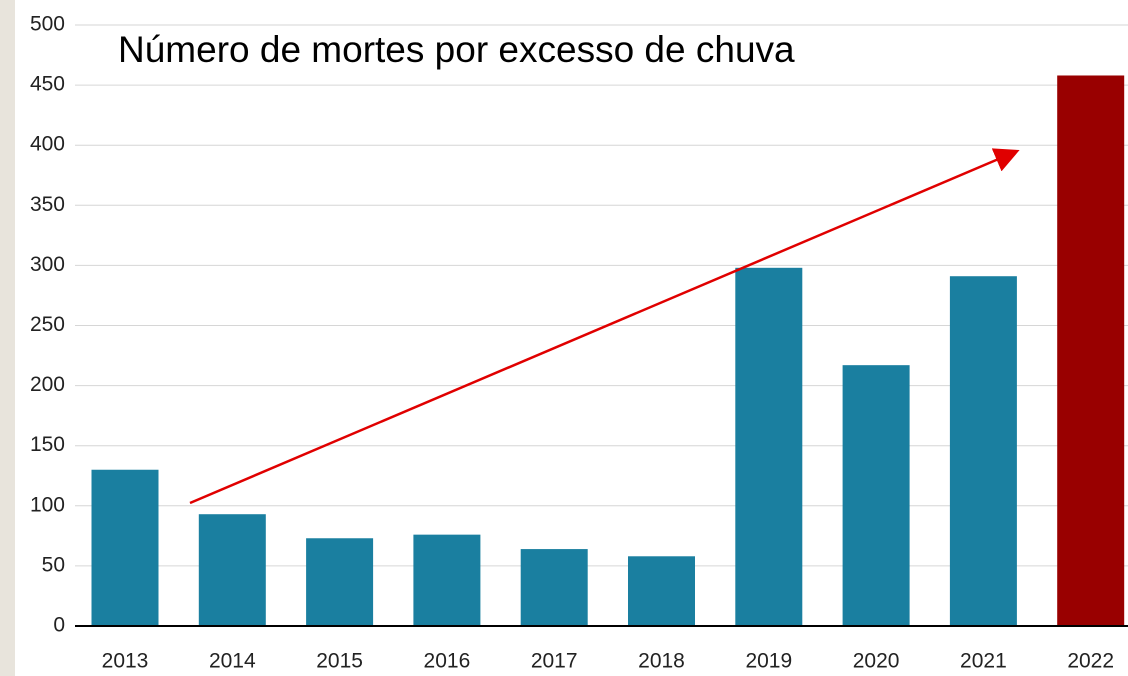 This screenshot has width=1128, height=676. What do you see at coordinates (59, 625) in the screenshot?
I see `y-tick-label: 0` at bounding box center [59, 625].